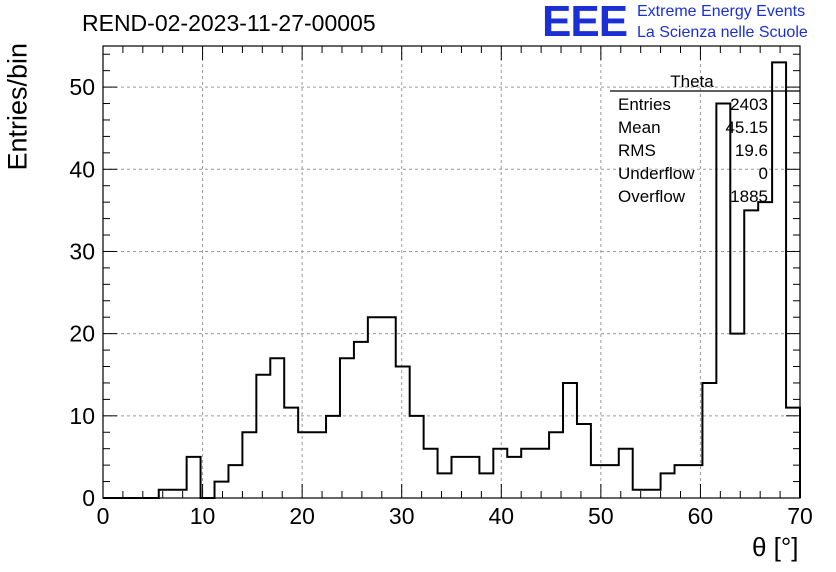  Describe the element at coordinates (701, 516) in the screenshot. I see `x-tick-label: 60` at that location.